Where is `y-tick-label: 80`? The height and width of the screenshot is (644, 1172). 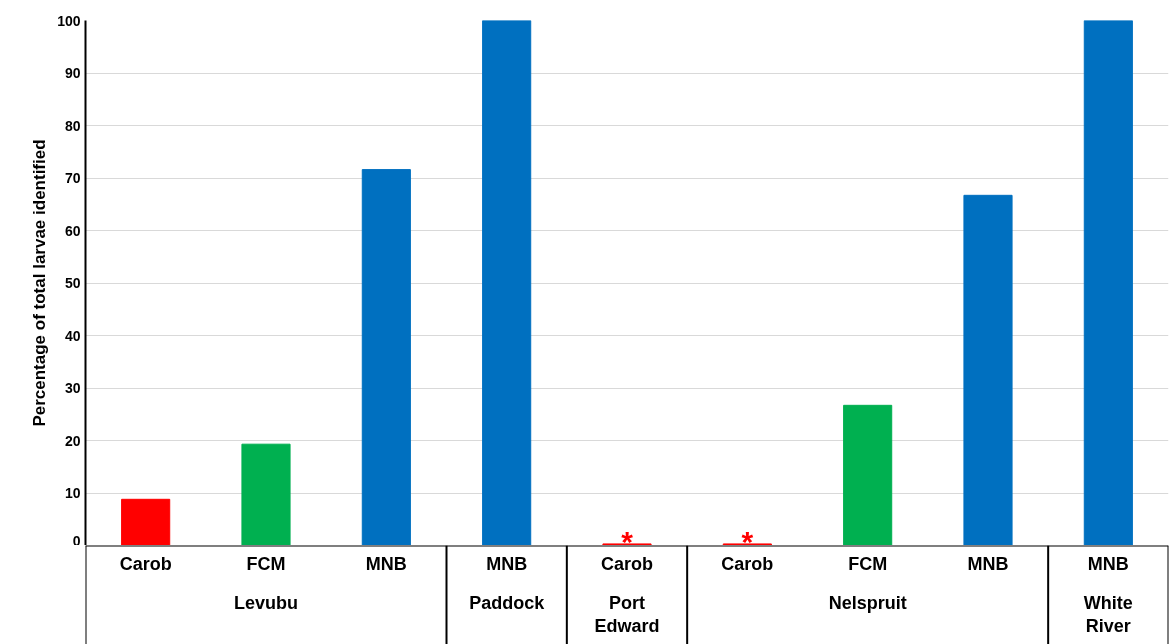 y-tick-label: 80 is located at coordinates (72, 125).